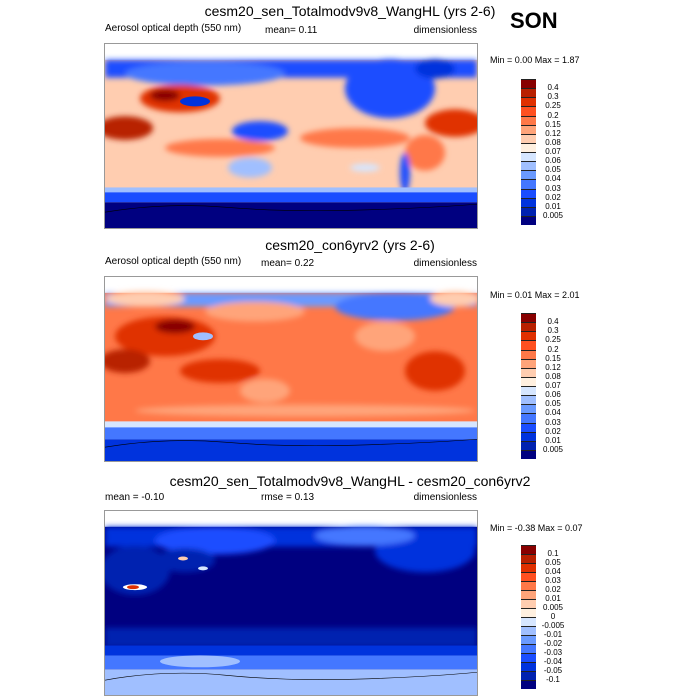 This screenshot has width=700, height=700. I want to click on panel-1-units: dimensionless, so click(445, 30).